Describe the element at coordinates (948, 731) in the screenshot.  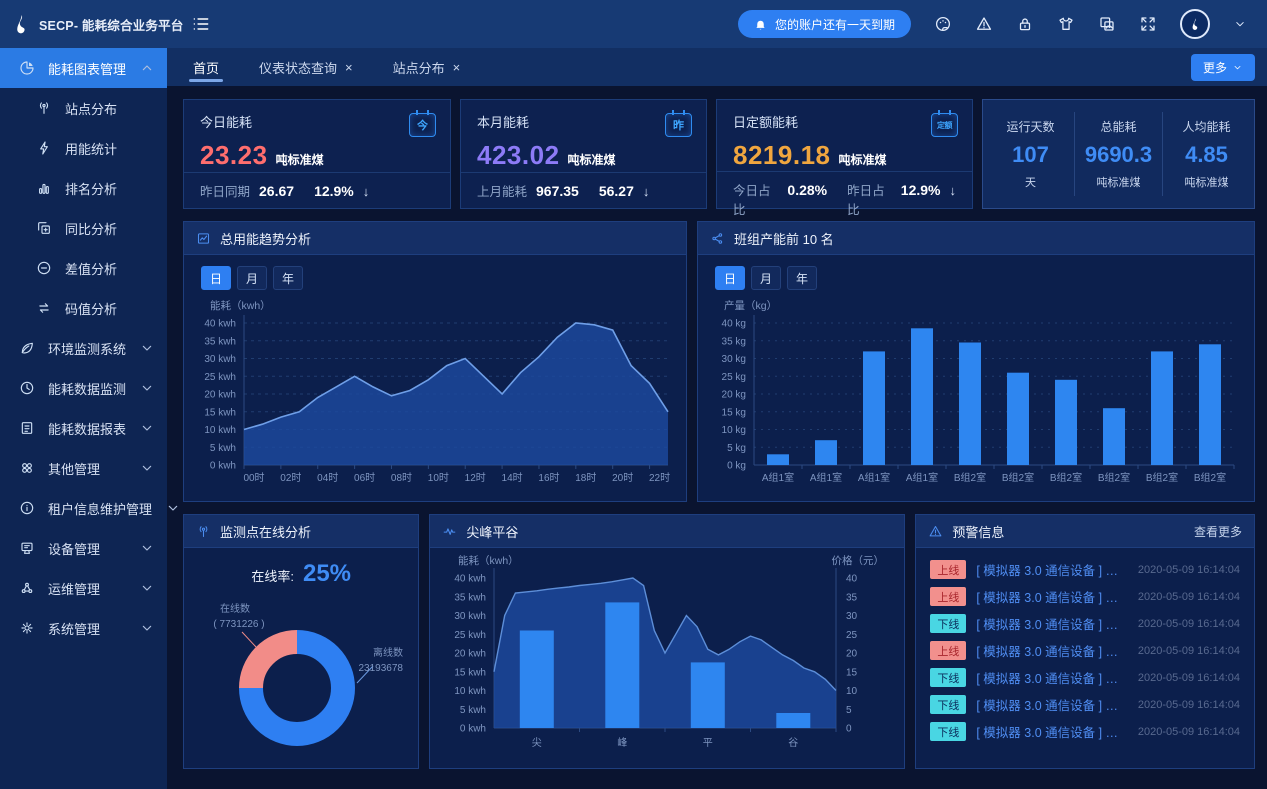
I see `alert-status-badge: 下线` at that location.